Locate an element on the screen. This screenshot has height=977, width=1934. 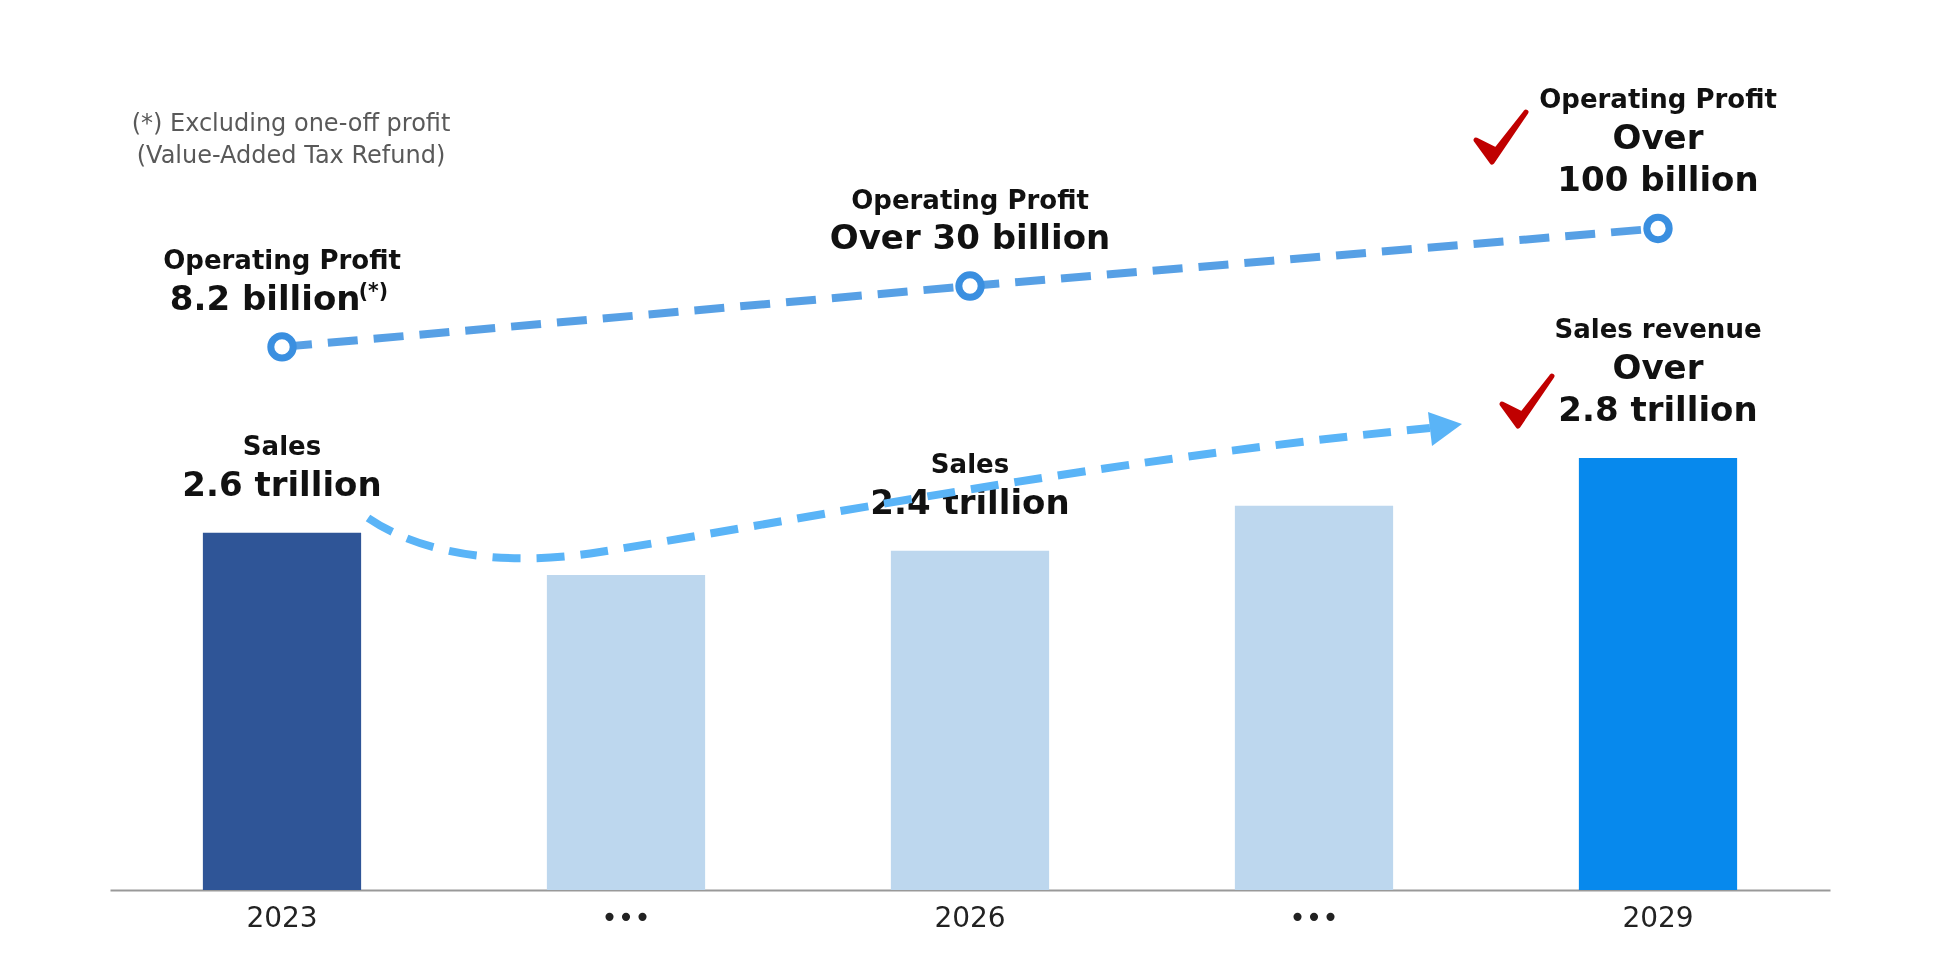
annotation: Operating Profit 8.2 billion(*) is located at coordinates (282, 281).